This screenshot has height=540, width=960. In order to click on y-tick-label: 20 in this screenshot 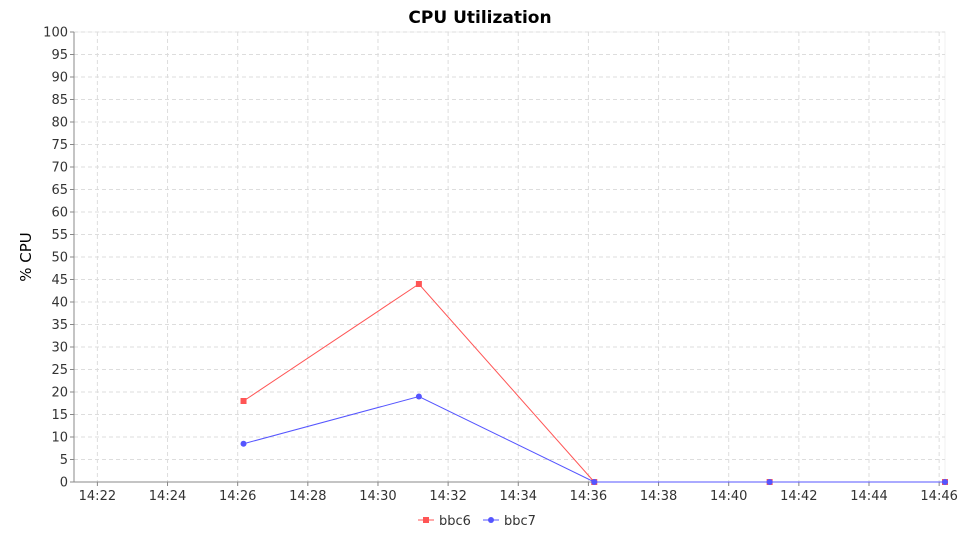, I will do `click(59, 393)`.